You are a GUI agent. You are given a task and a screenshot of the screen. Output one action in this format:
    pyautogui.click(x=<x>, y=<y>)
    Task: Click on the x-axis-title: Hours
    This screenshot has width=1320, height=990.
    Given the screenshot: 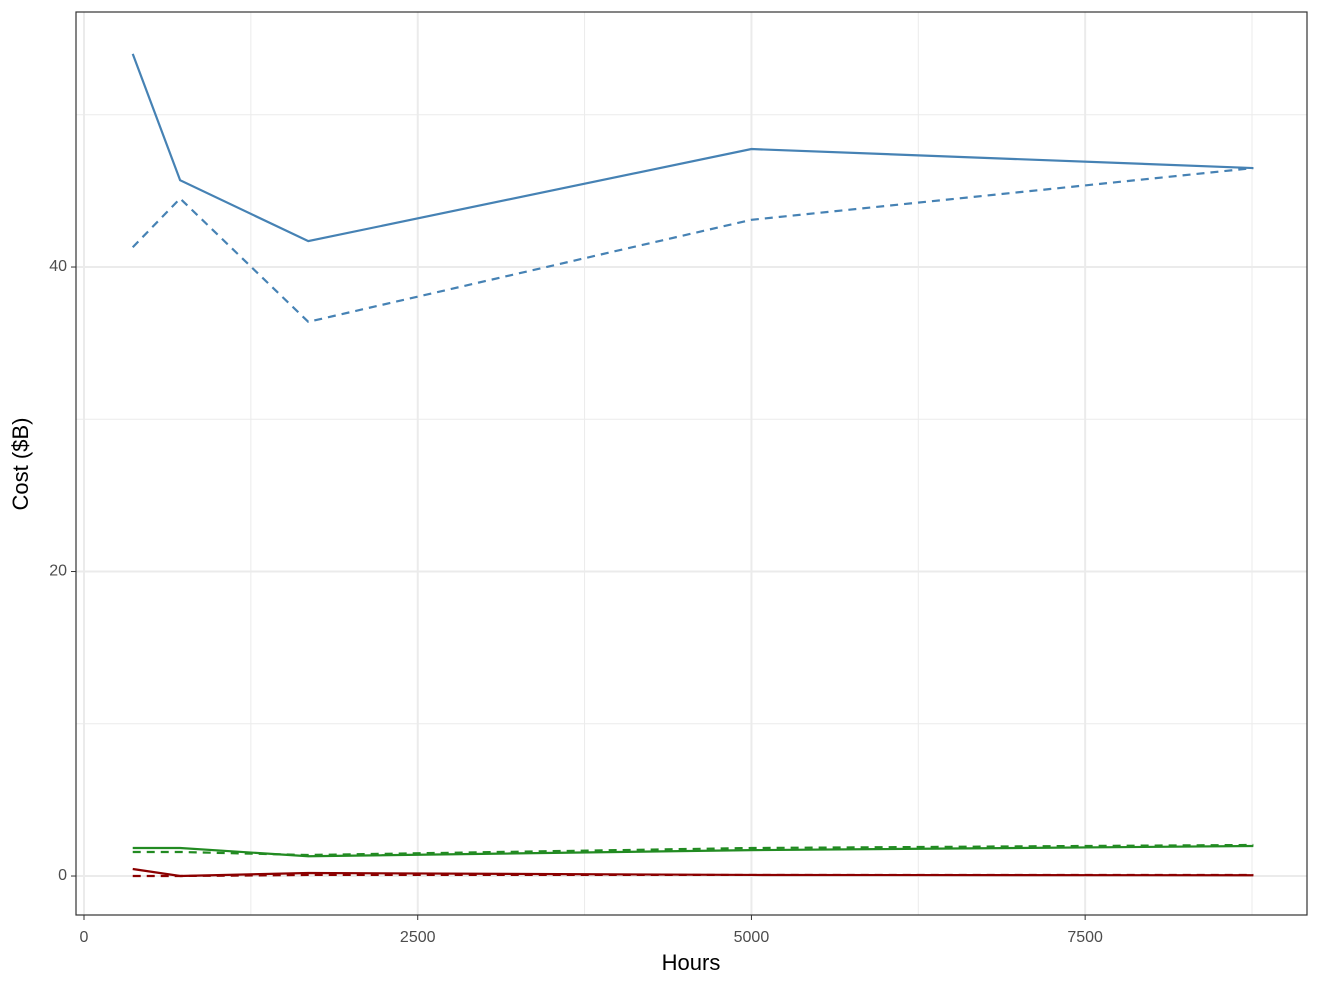 What is the action you would take?
    pyautogui.click(x=691, y=962)
    